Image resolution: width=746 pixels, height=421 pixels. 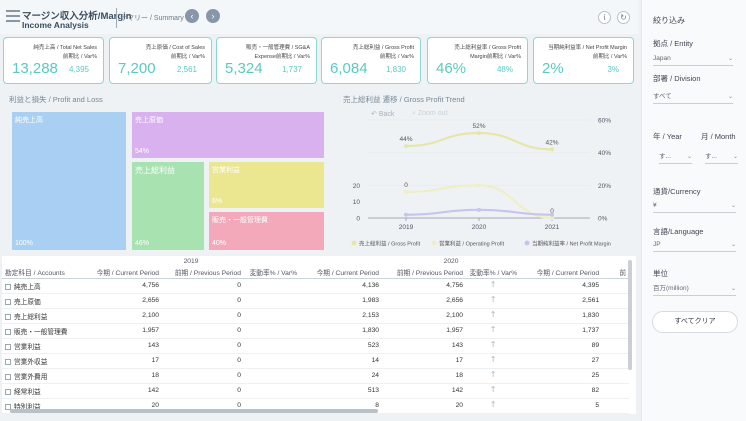 What do you see at coordinates (671, 288) in the screenshot?
I see `unit-value: 百万(million)` at bounding box center [671, 288].